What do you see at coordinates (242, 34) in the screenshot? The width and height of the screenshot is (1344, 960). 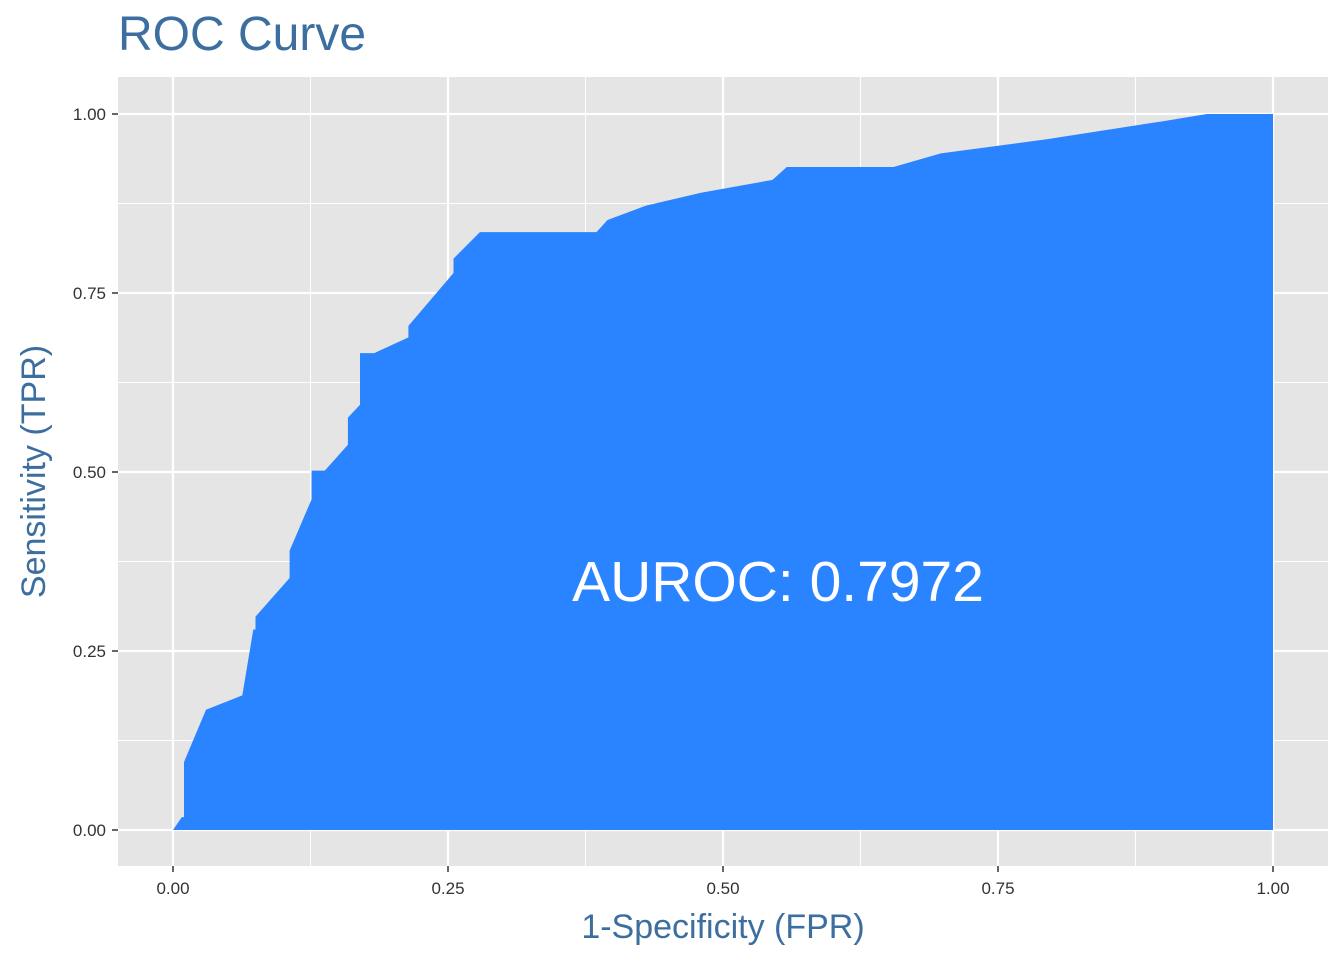 I see `chart-title: ROC Curve` at bounding box center [242, 34].